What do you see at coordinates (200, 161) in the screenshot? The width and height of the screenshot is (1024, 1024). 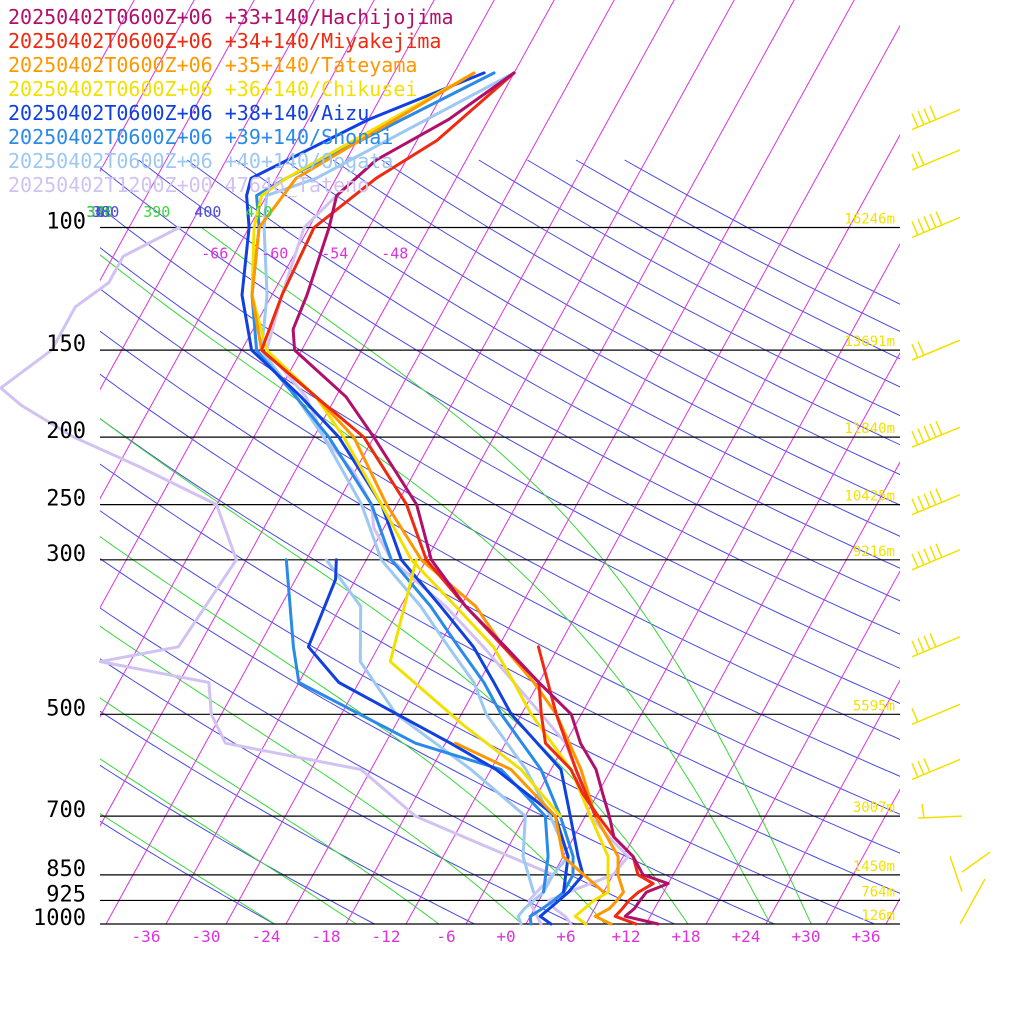 I see `legend-entry: 20250402T0600Z+06 +40+140/Oogata` at bounding box center [200, 161].